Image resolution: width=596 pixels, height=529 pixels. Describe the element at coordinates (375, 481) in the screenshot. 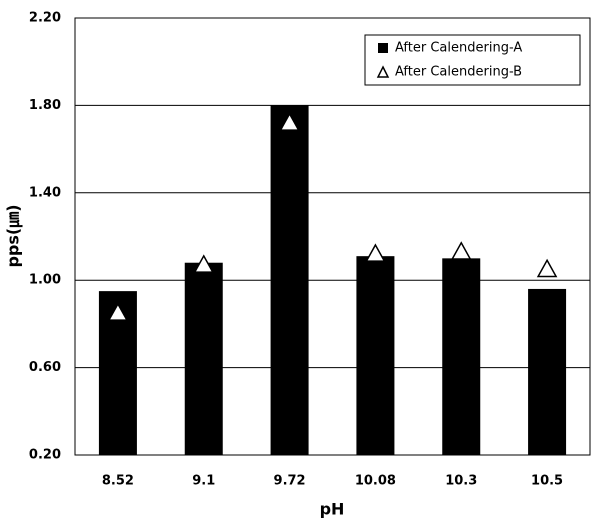

I see `x-tick-label: 10.08` at that location.